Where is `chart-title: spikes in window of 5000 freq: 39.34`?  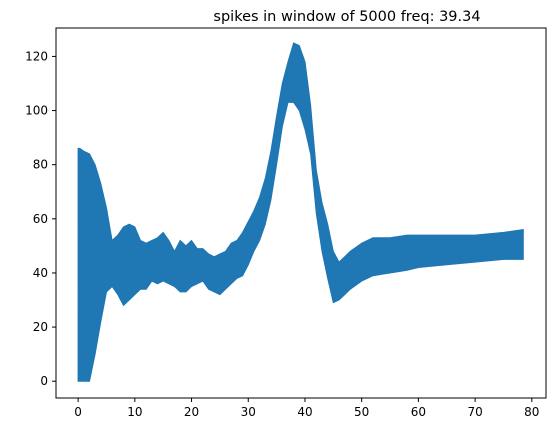 chart-title: spikes in window of 5000 freq: 39.34 is located at coordinates (346, 17).